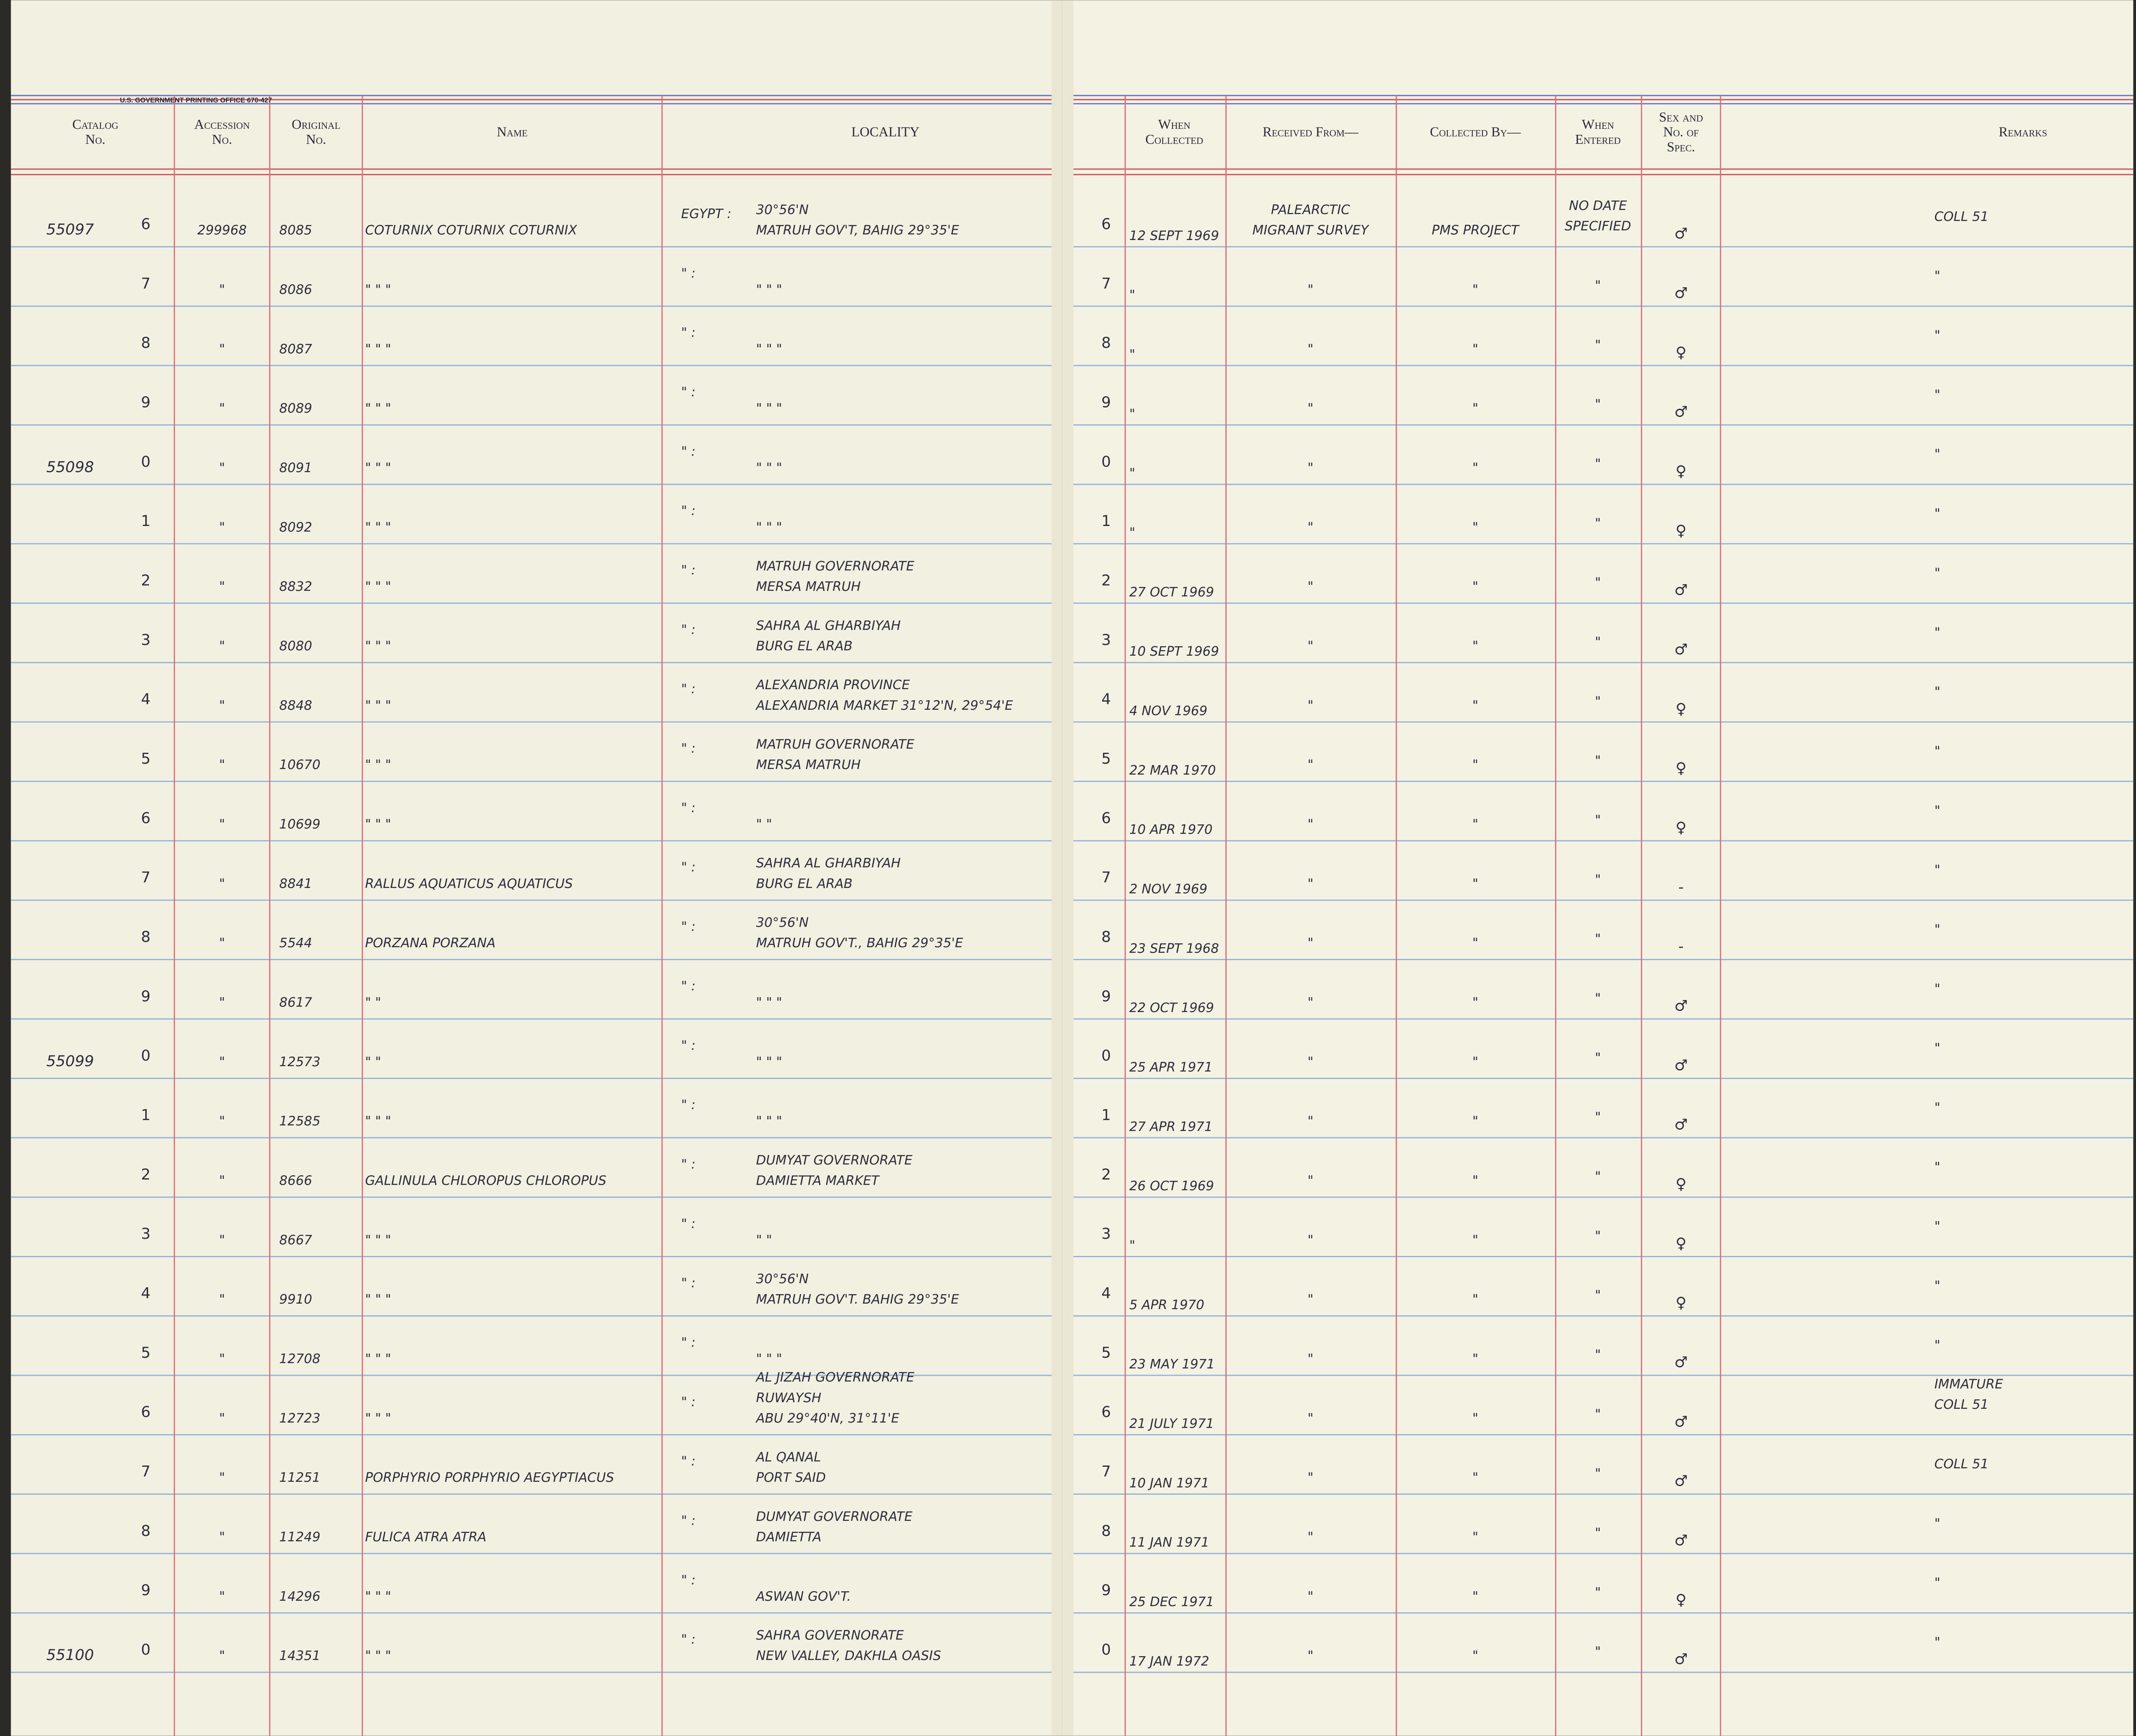  What do you see at coordinates (1169, 1542) in the screenshot?
I see `when-collected: 11 JAN 1971` at bounding box center [1169, 1542].